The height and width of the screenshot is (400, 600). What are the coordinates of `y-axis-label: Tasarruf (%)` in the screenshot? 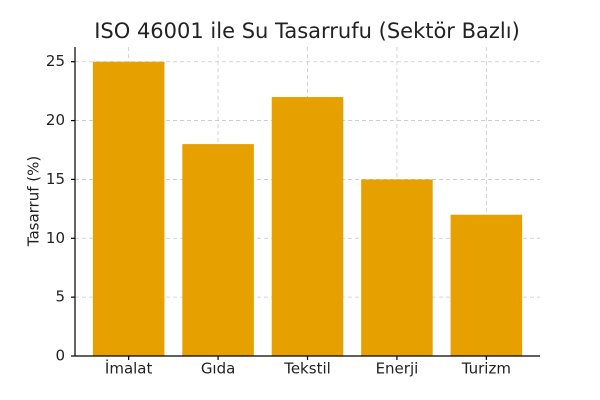 It's located at (34, 201).